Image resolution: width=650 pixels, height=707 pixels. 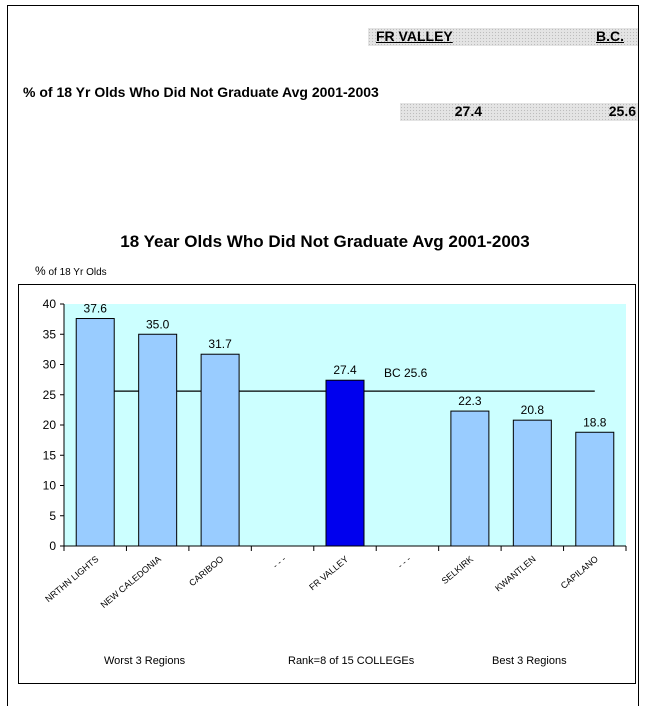 What do you see at coordinates (533, 410) in the screenshot?
I see `bar-value-label: 20.8` at bounding box center [533, 410].